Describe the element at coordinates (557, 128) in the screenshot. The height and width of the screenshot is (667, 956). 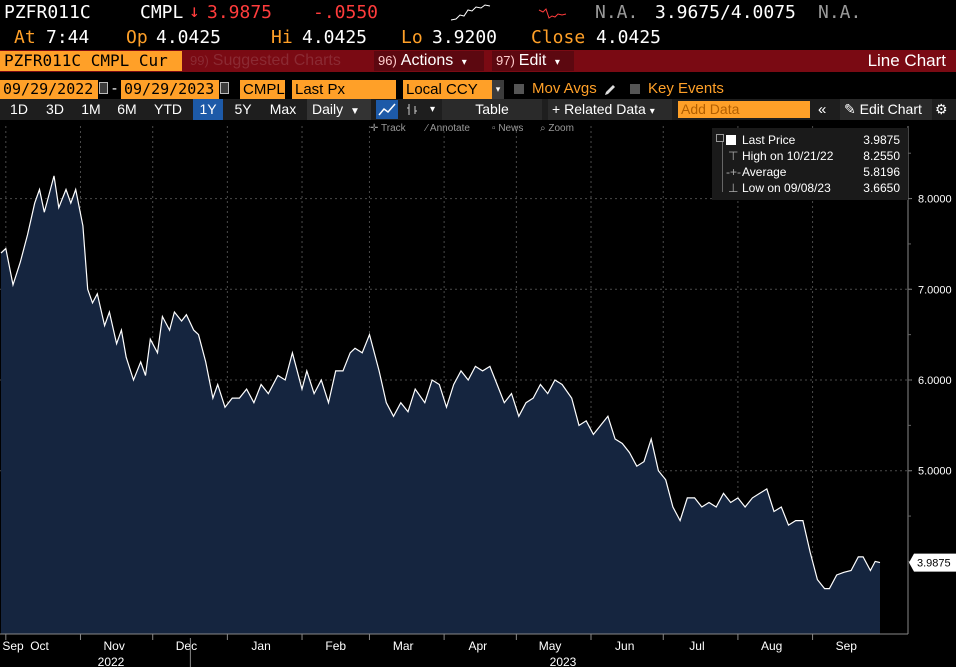
I see `zoom-button: ⌕ Zoom` at that location.